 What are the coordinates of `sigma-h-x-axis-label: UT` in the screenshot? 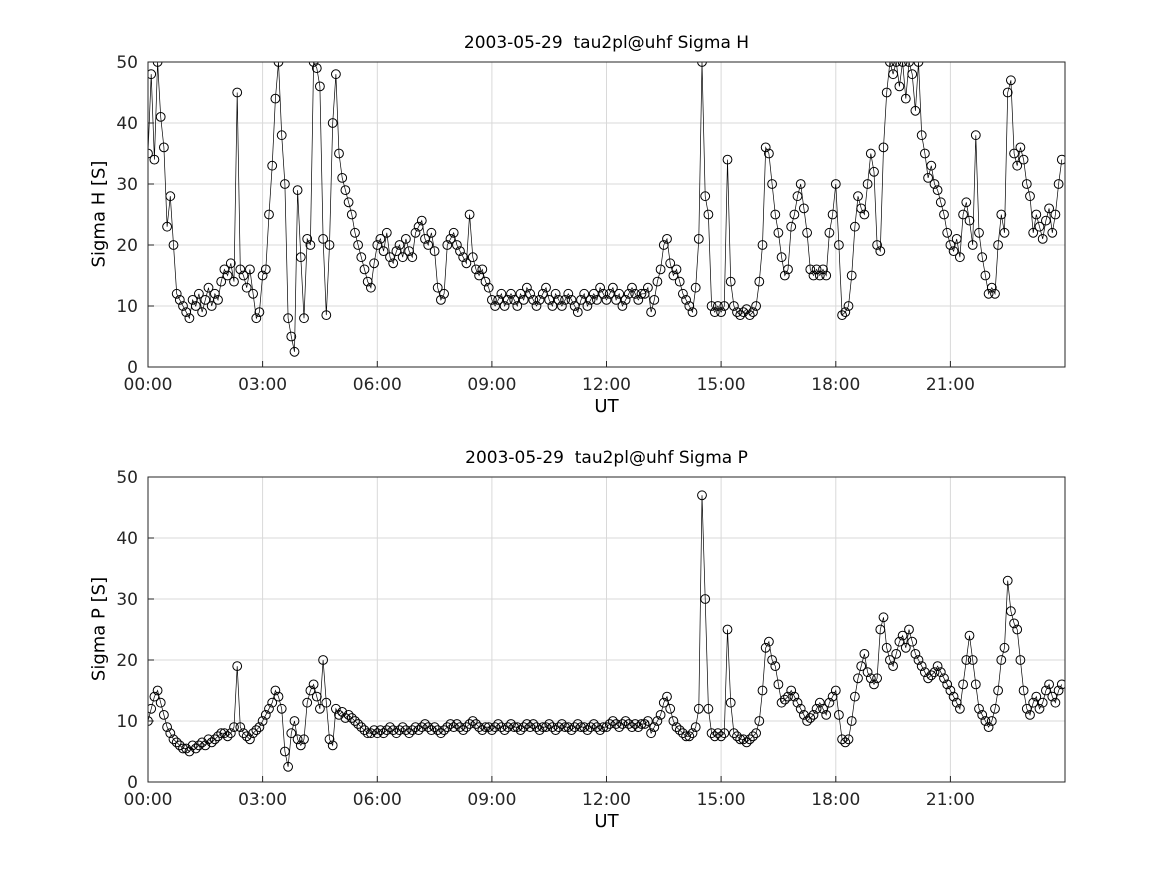 It's located at (606, 406).